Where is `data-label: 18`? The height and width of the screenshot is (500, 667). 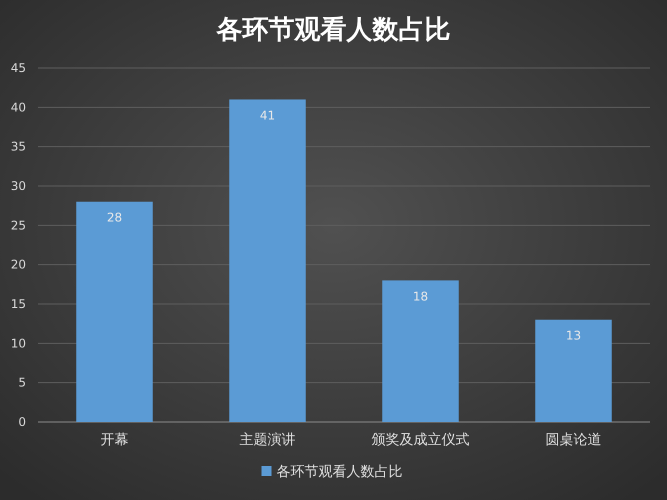
data-label: 18 is located at coordinates (420, 296).